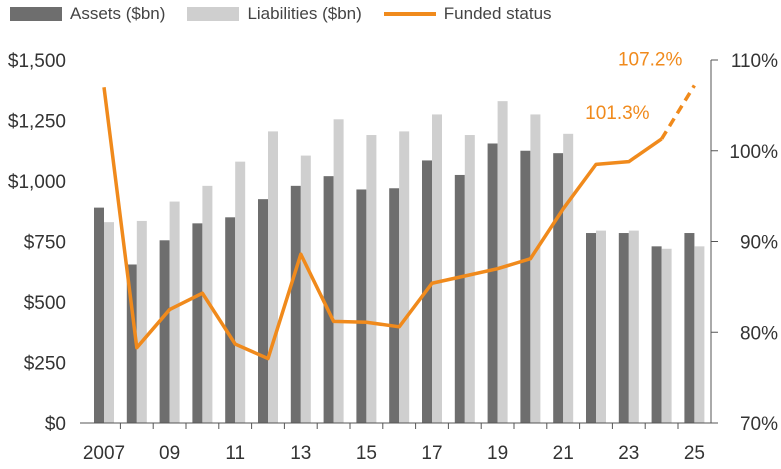  I want to click on x-axis-tick-label: 15, so click(366, 453).